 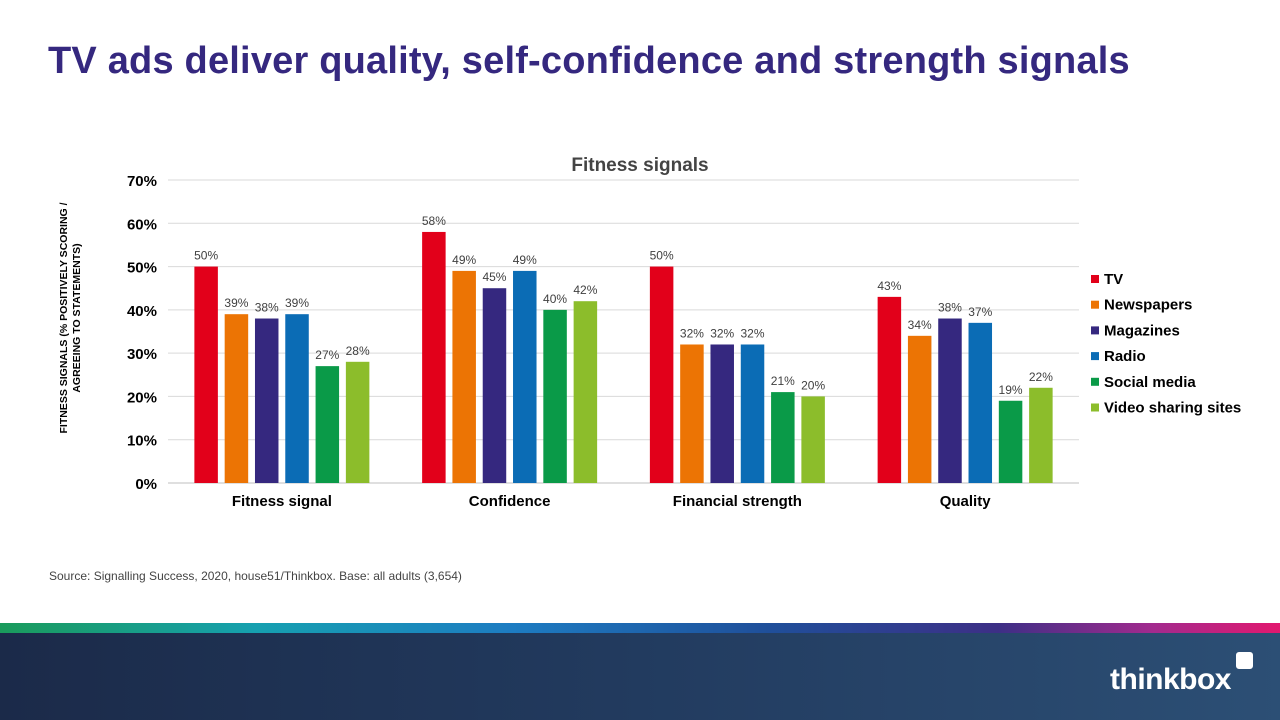 I want to click on chart-title: Fitness signals, so click(x=639, y=165).